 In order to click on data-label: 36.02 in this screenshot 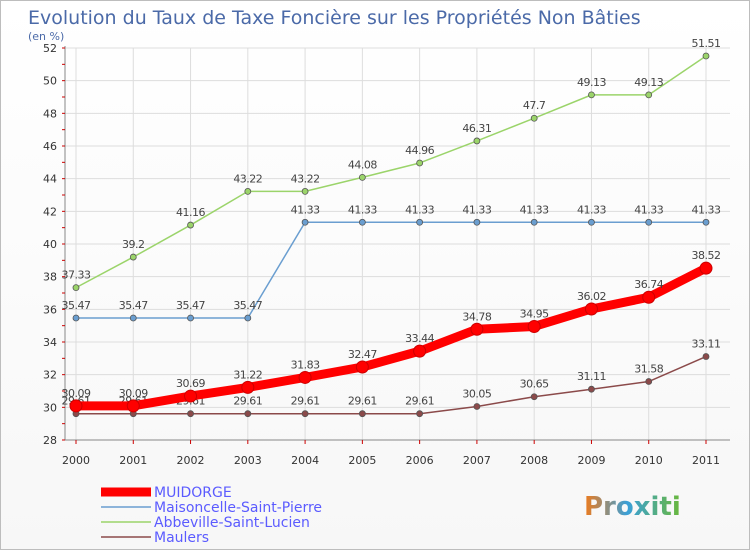, I will do `click(591, 296)`.